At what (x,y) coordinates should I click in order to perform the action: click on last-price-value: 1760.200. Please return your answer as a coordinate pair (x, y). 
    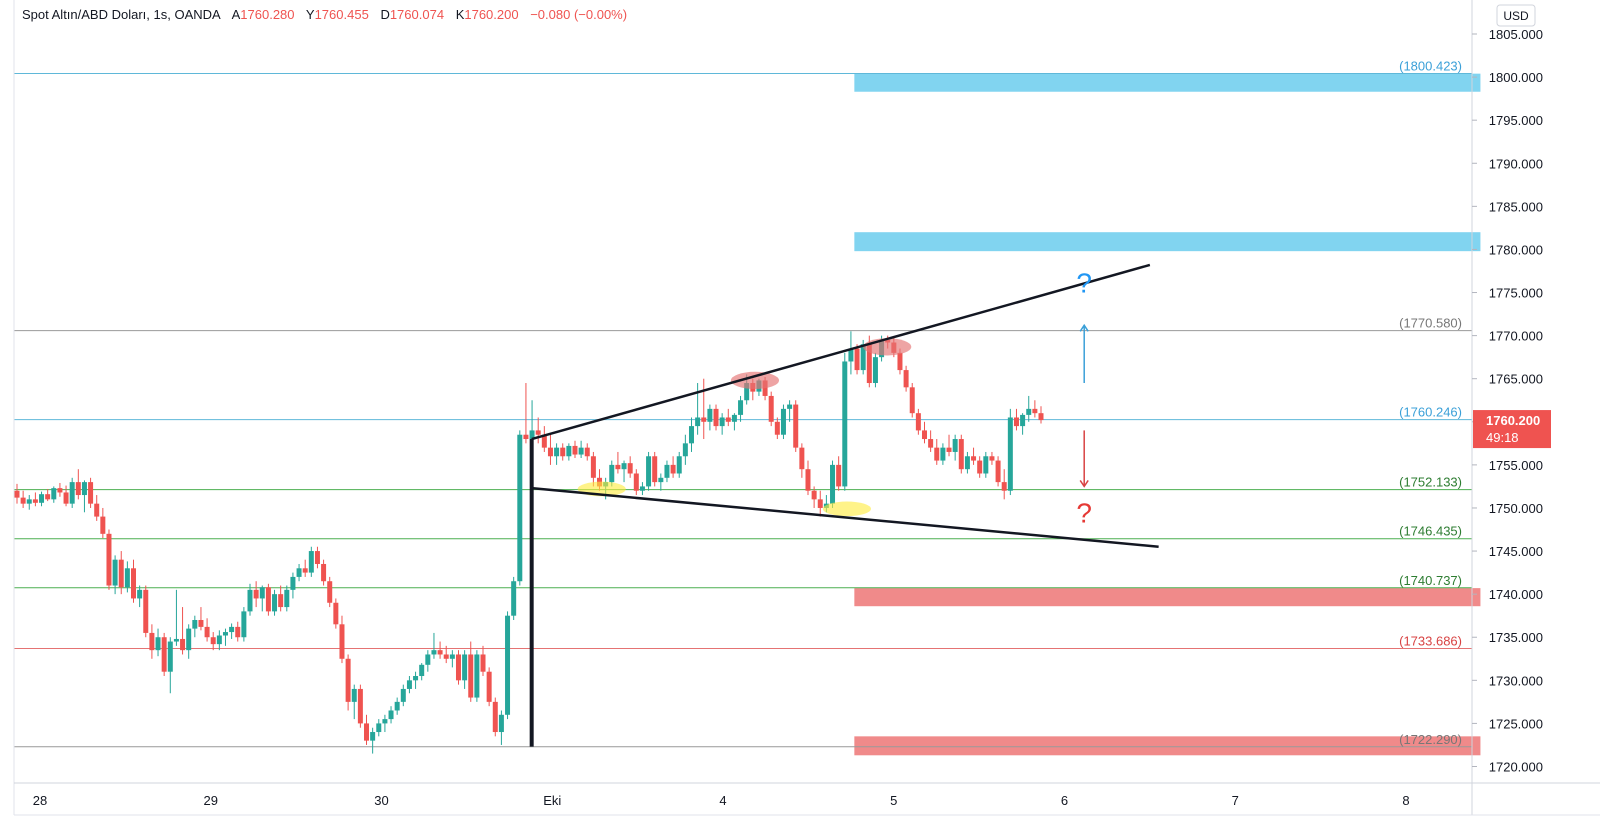
    Looking at the image, I should click on (1513, 420).